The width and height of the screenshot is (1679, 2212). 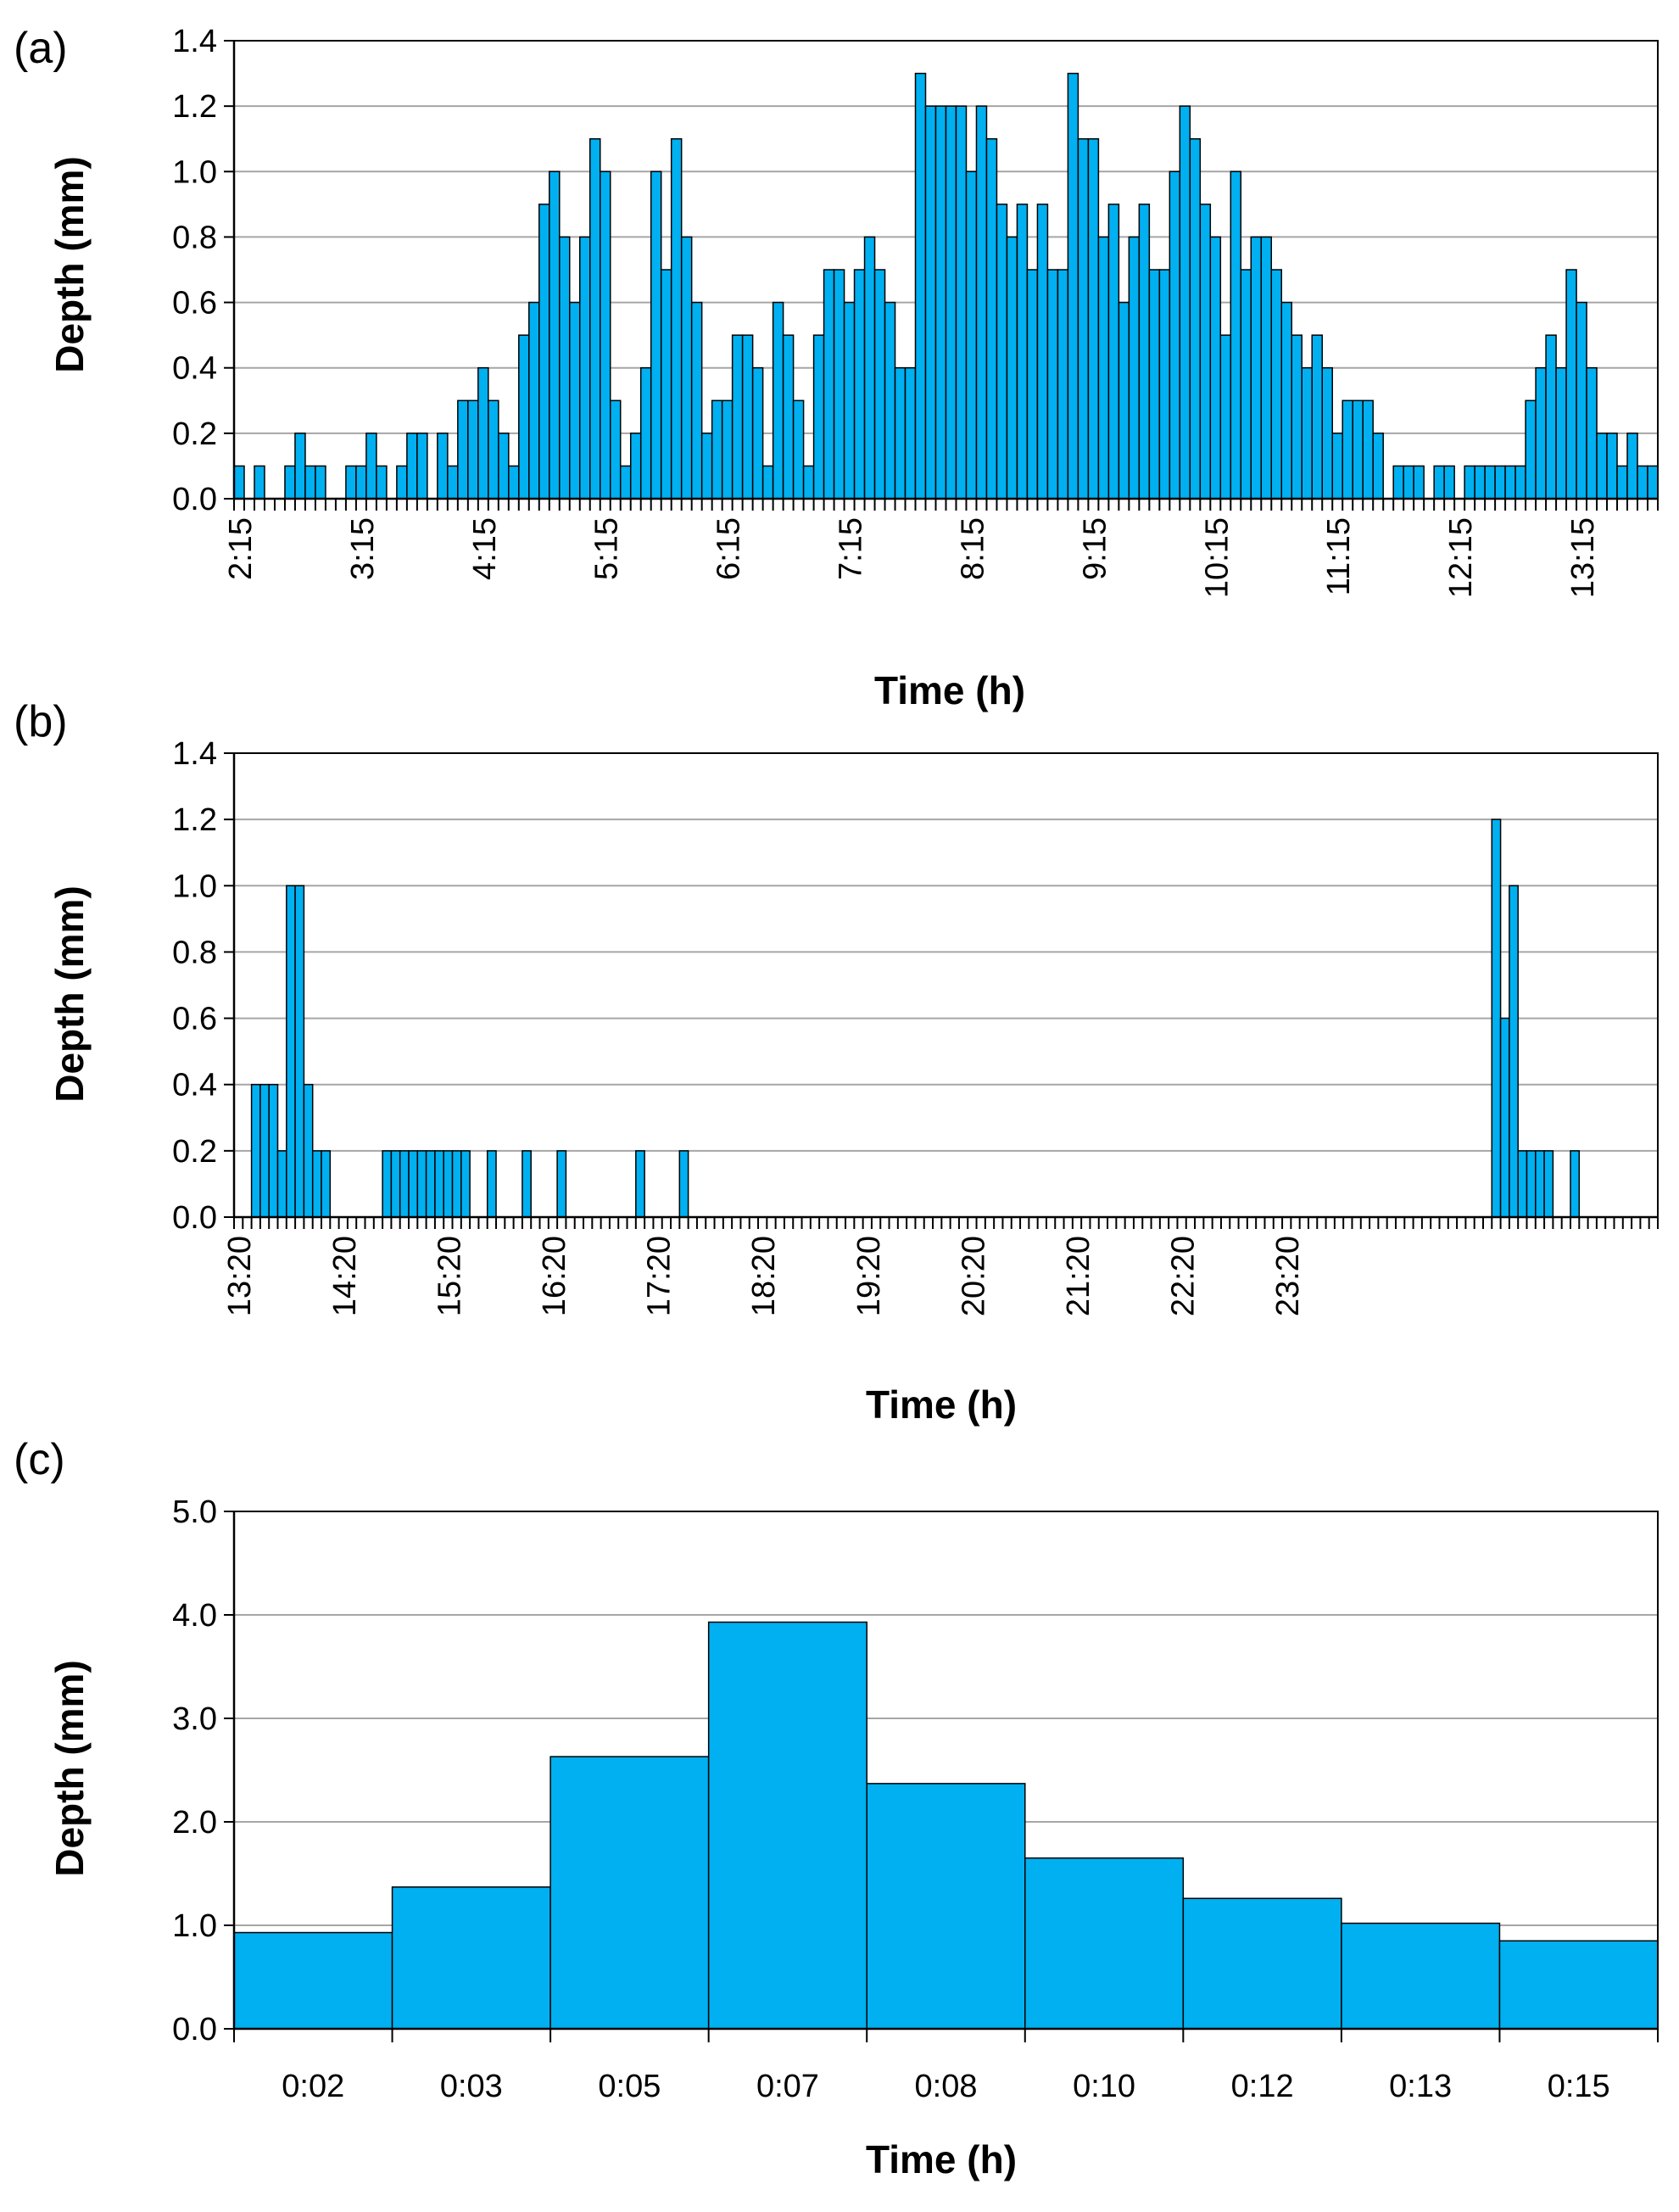 I want to click on y-tick-label-b-1: 0.2, so click(x=194, y=1152).